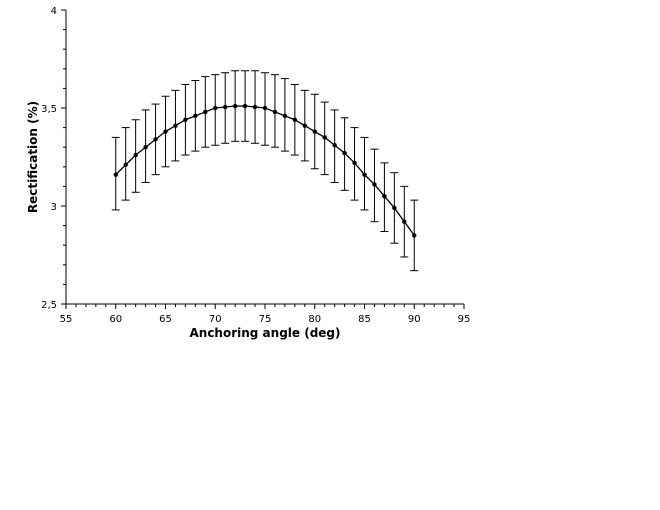 The height and width of the screenshot is (510, 660). What do you see at coordinates (264, 333) in the screenshot?
I see `x-axis-label: Anchoring angle (deg)` at bounding box center [264, 333].